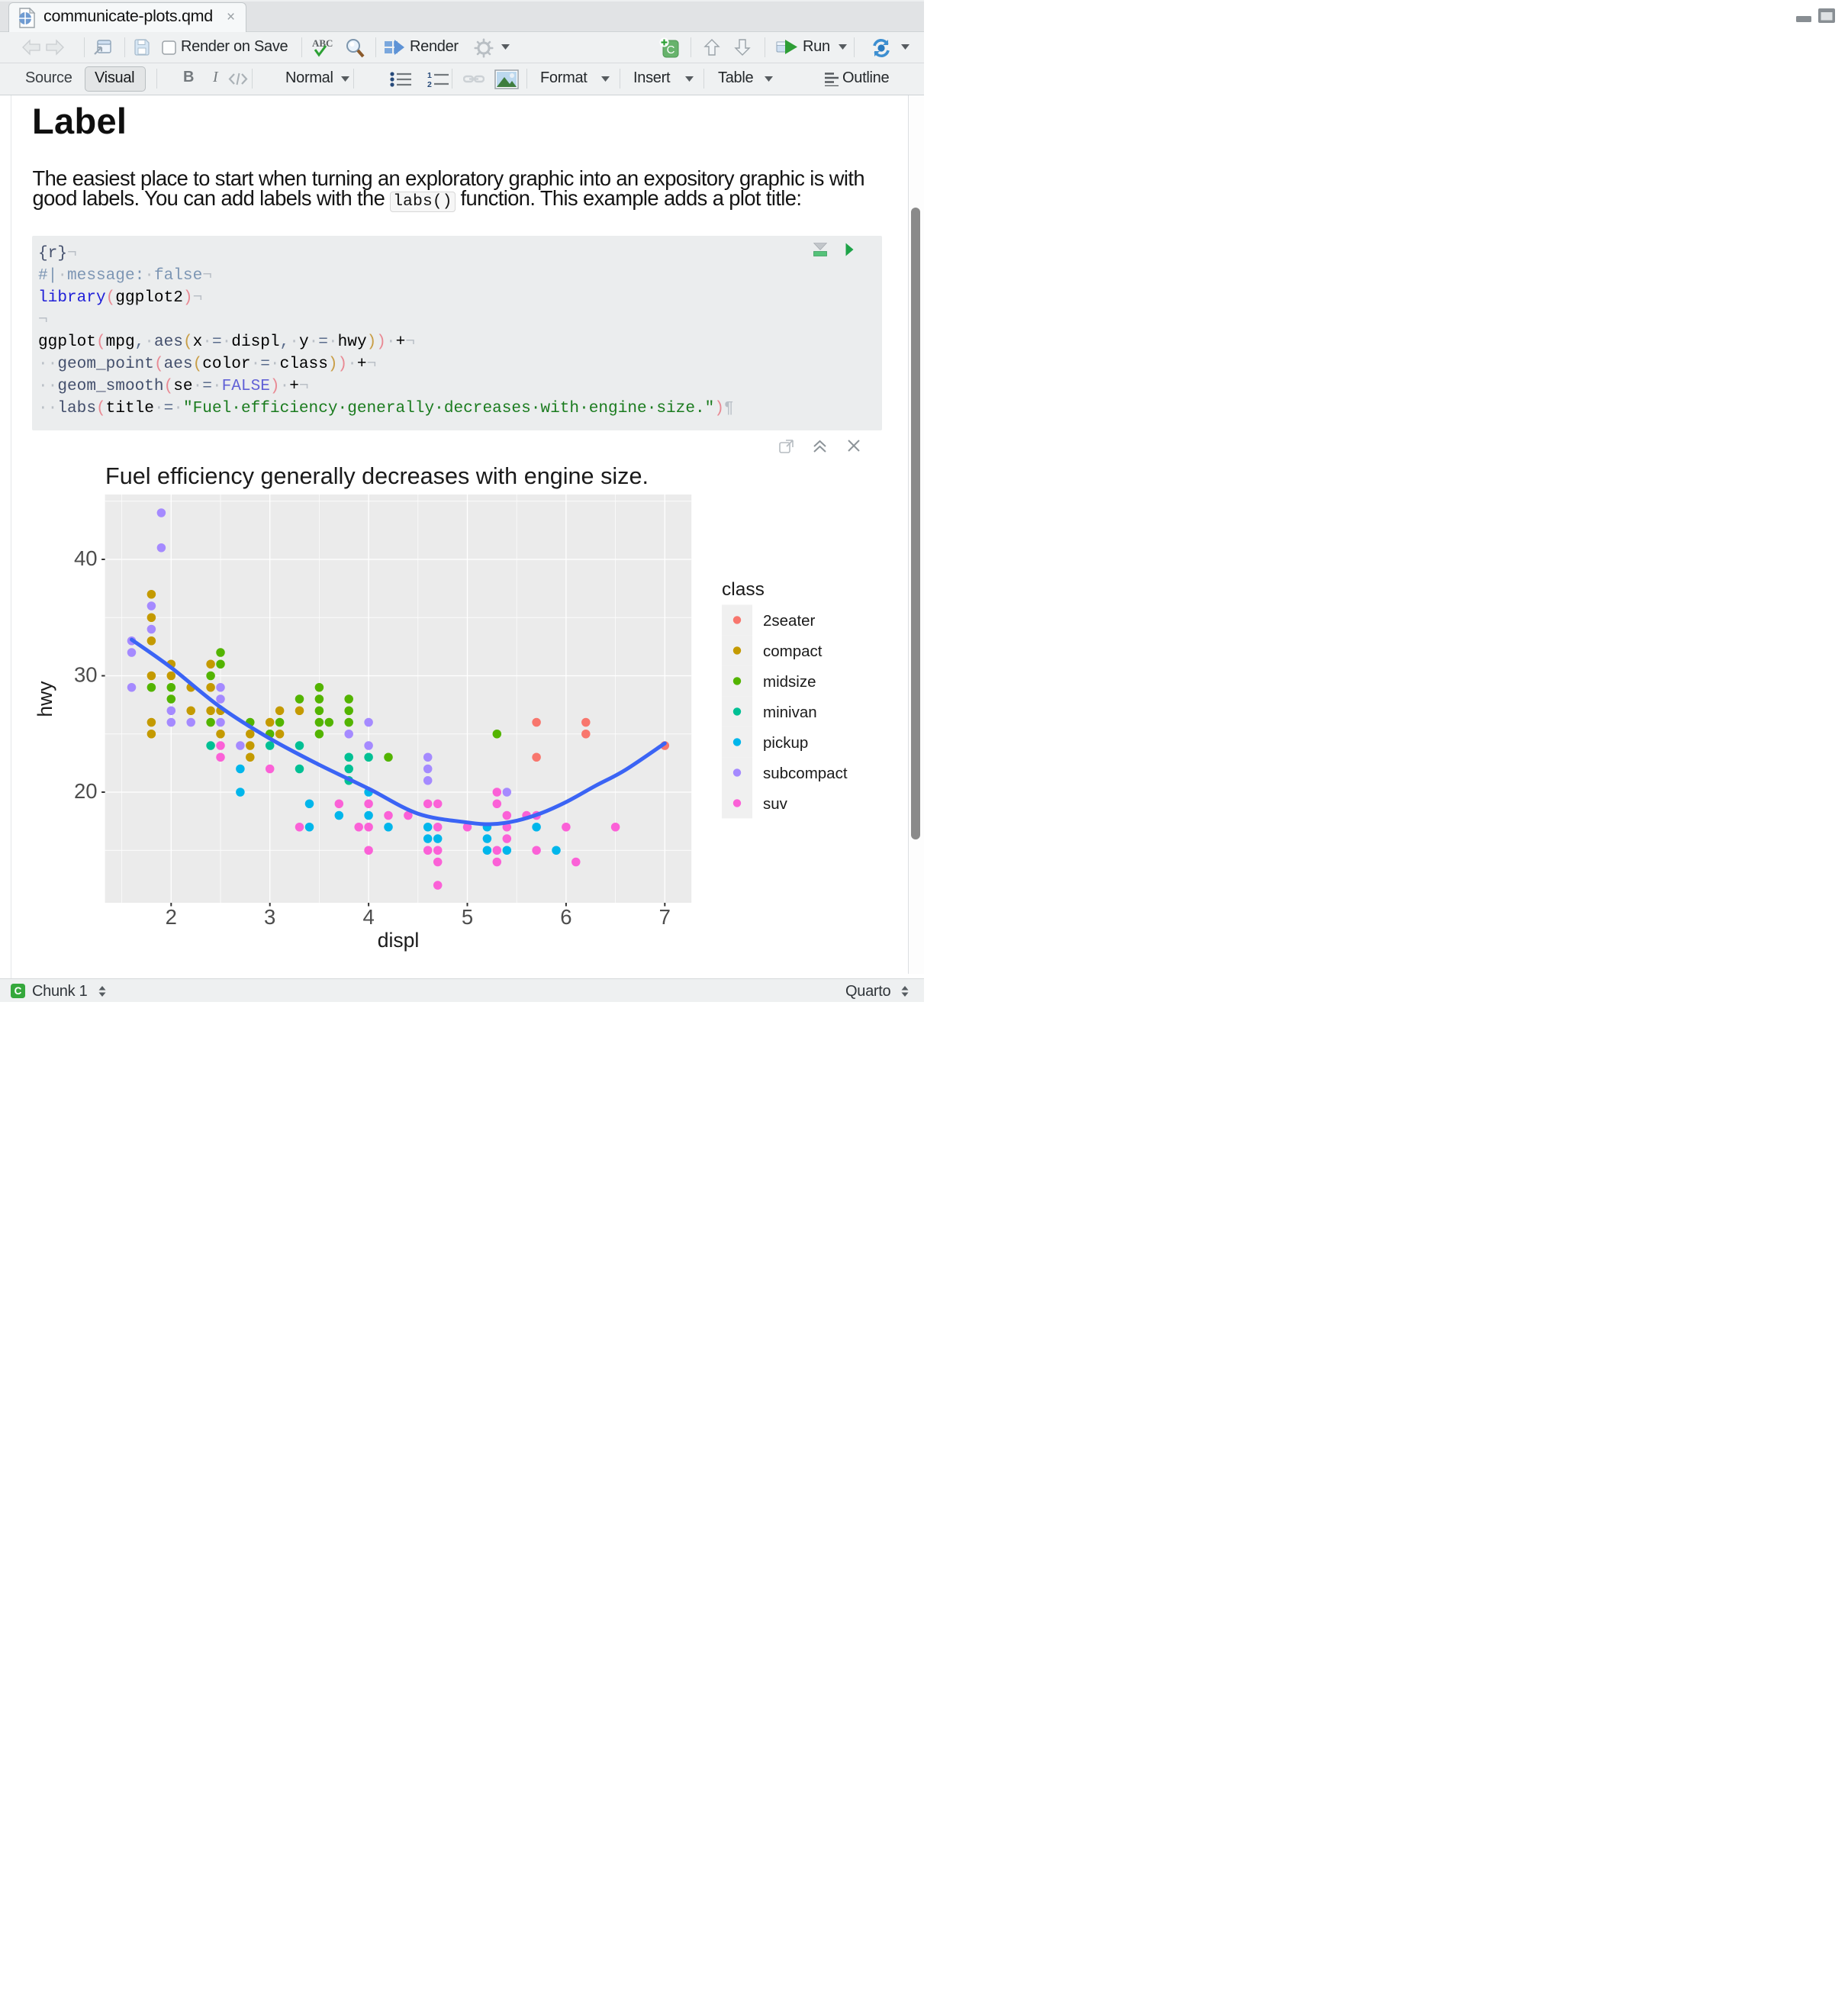  I want to click on svg-text: 7, so click(665, 917).